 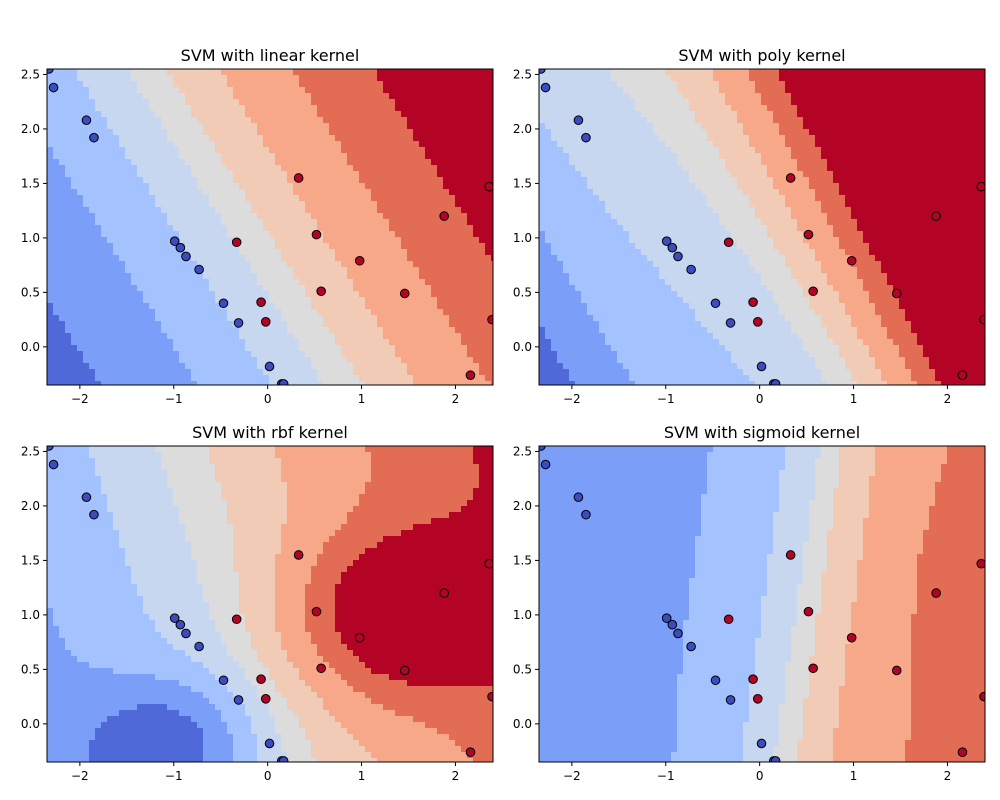 What do you see at coordinates (762, 432) in the screenshot?
I see `subplot-title: SVM with sigmoid kernel` at bounding box center [762, 432].